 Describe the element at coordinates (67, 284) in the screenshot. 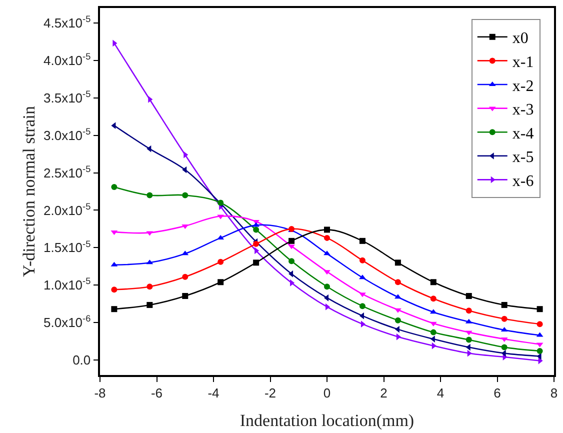

I see `y-tick-label: 1.0x10$^{-5}$` at that location.